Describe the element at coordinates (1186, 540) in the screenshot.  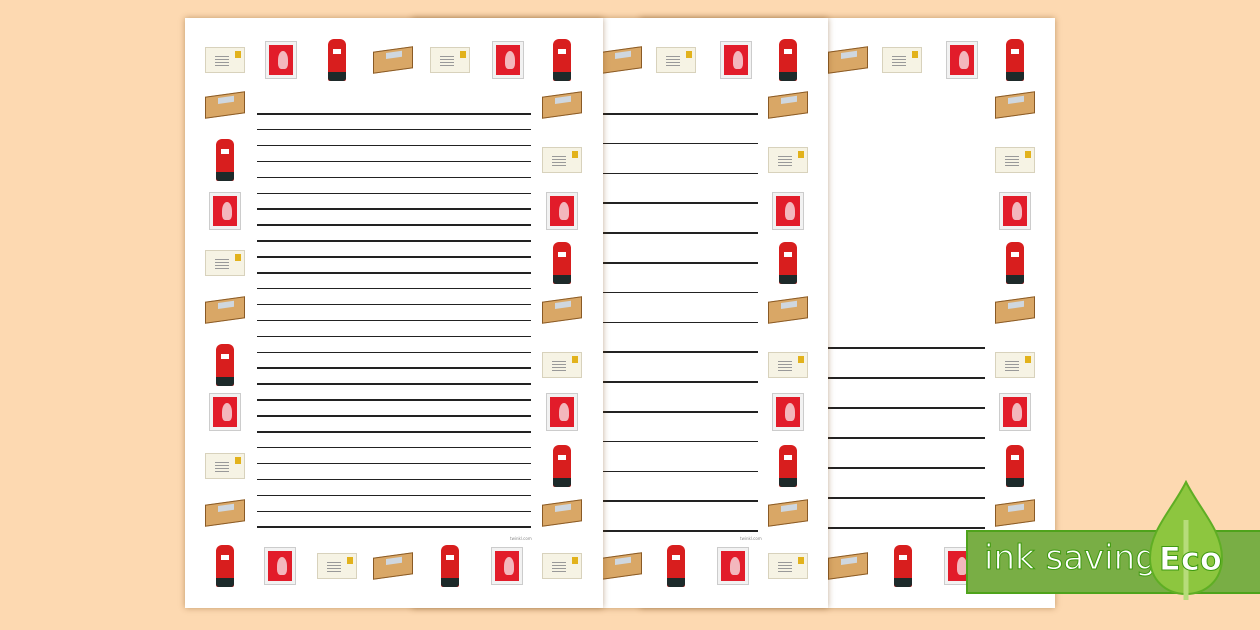
I see `leaf-drop-icon` at that location.